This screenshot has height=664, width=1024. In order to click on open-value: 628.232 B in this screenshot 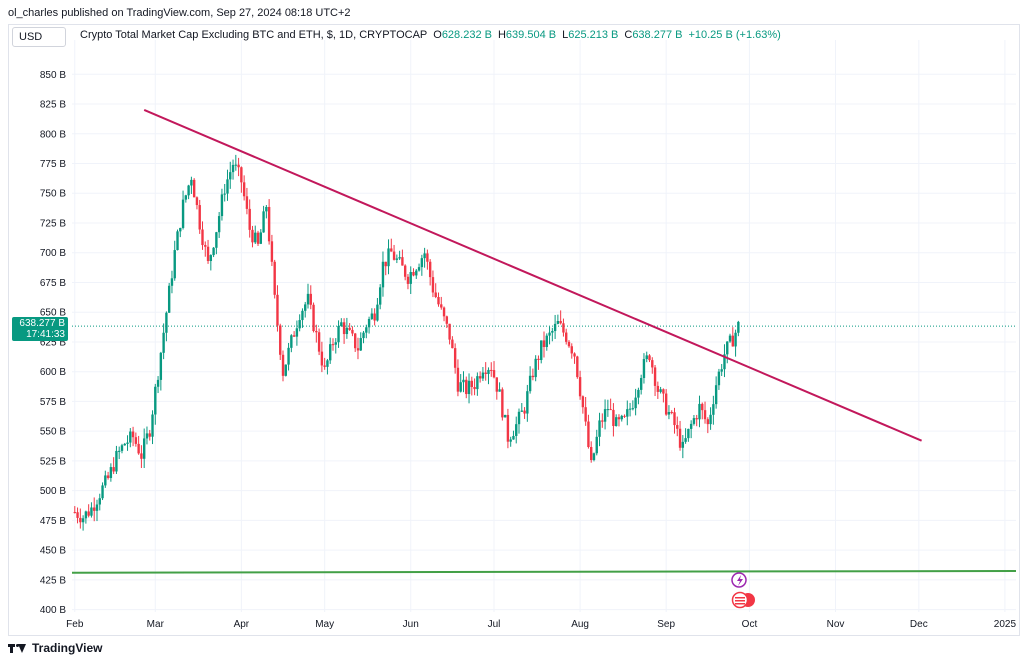, I will do `click(466, 35)`.